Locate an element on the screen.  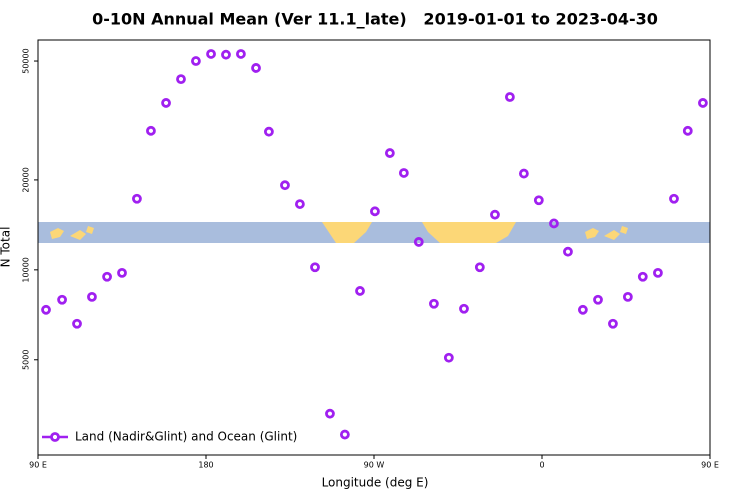
y-tick-label: 10000 is located at coordinates (26, 269).